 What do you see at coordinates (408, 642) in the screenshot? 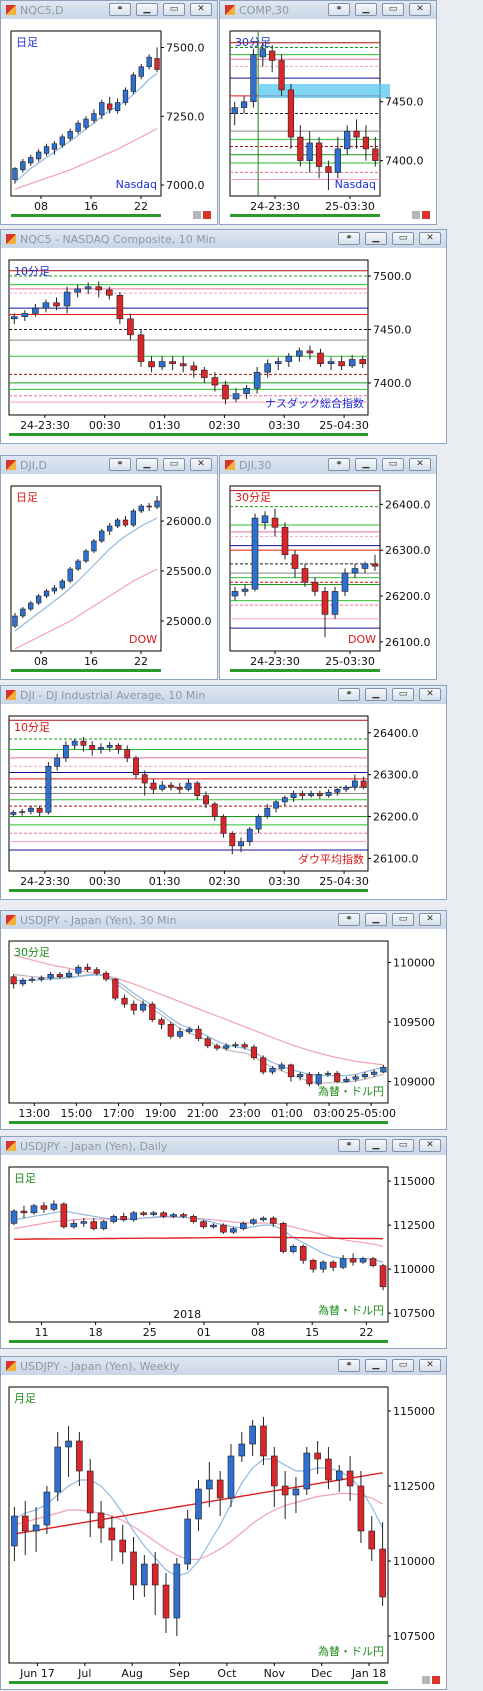
I see `y-tick-label: 26100.0` at bounding box center [408, 642].